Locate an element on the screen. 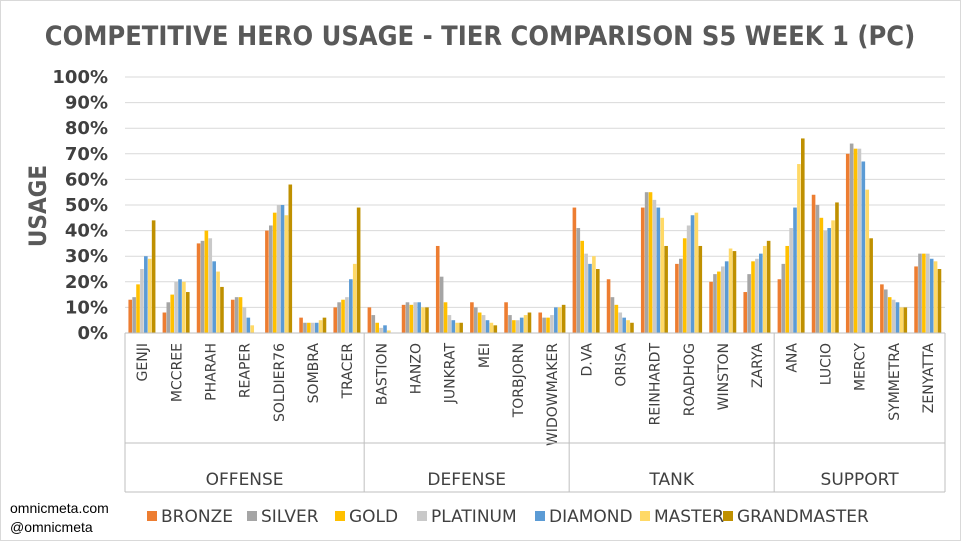 The width and height of the screenshot is (961, 541). source-website: omnicmeta.com is located at coordinates (59, 508).